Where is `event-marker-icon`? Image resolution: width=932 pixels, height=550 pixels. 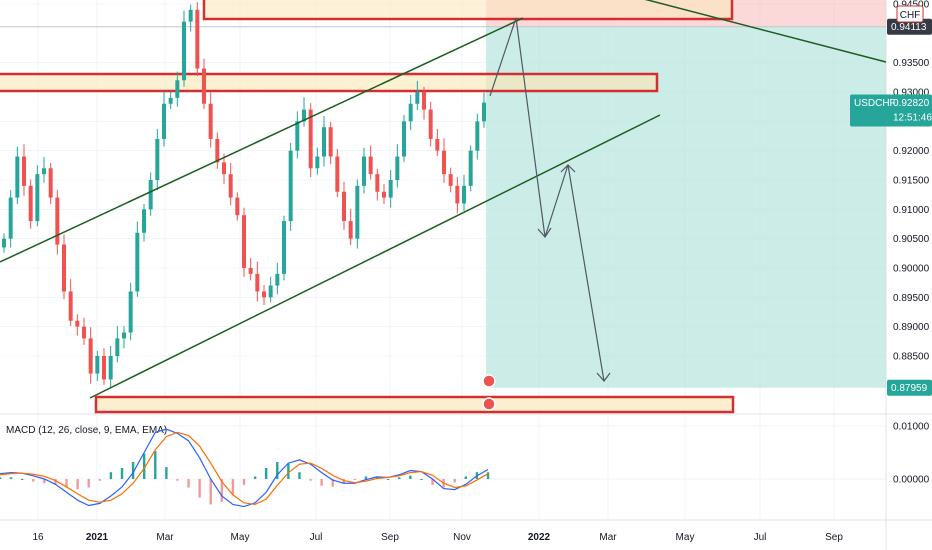 event-marker-icon is located at coordinates (489, 381).